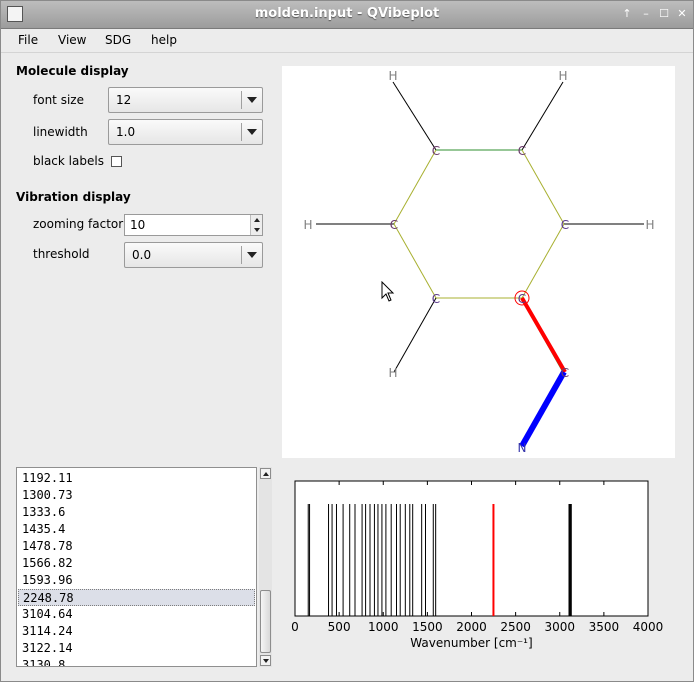 The height and width of the screenshot is (682, 694). Describe the element at coordinates (47, 648) in the screenshot. I see `frequency-list-item: 3122.14` at that location.